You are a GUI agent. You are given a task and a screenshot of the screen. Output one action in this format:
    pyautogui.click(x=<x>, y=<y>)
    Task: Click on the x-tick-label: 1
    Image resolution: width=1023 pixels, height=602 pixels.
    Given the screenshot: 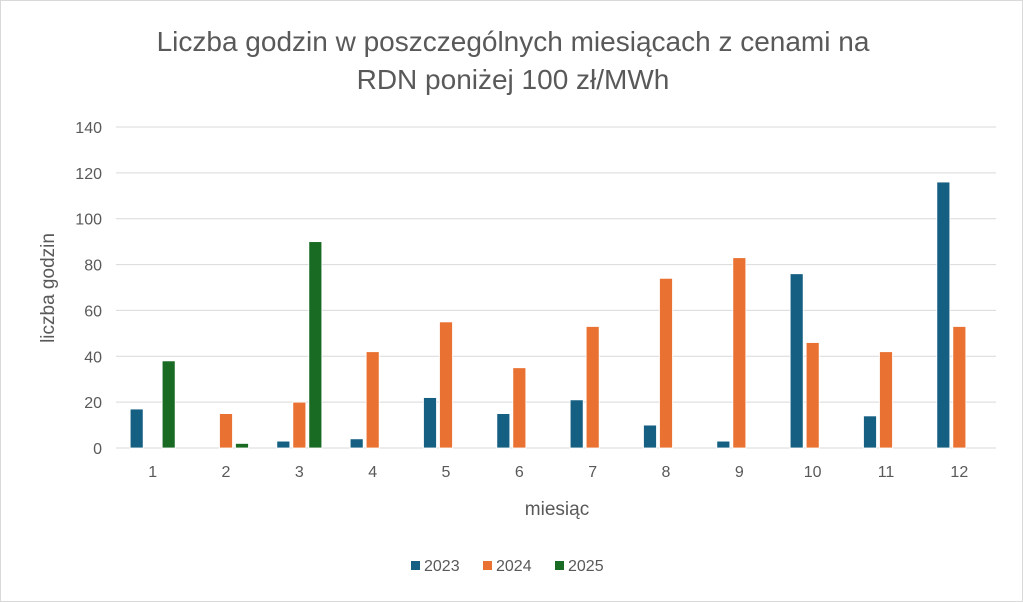 What is the action you would take?
    pyautogui.click(x=152, y=472)
    